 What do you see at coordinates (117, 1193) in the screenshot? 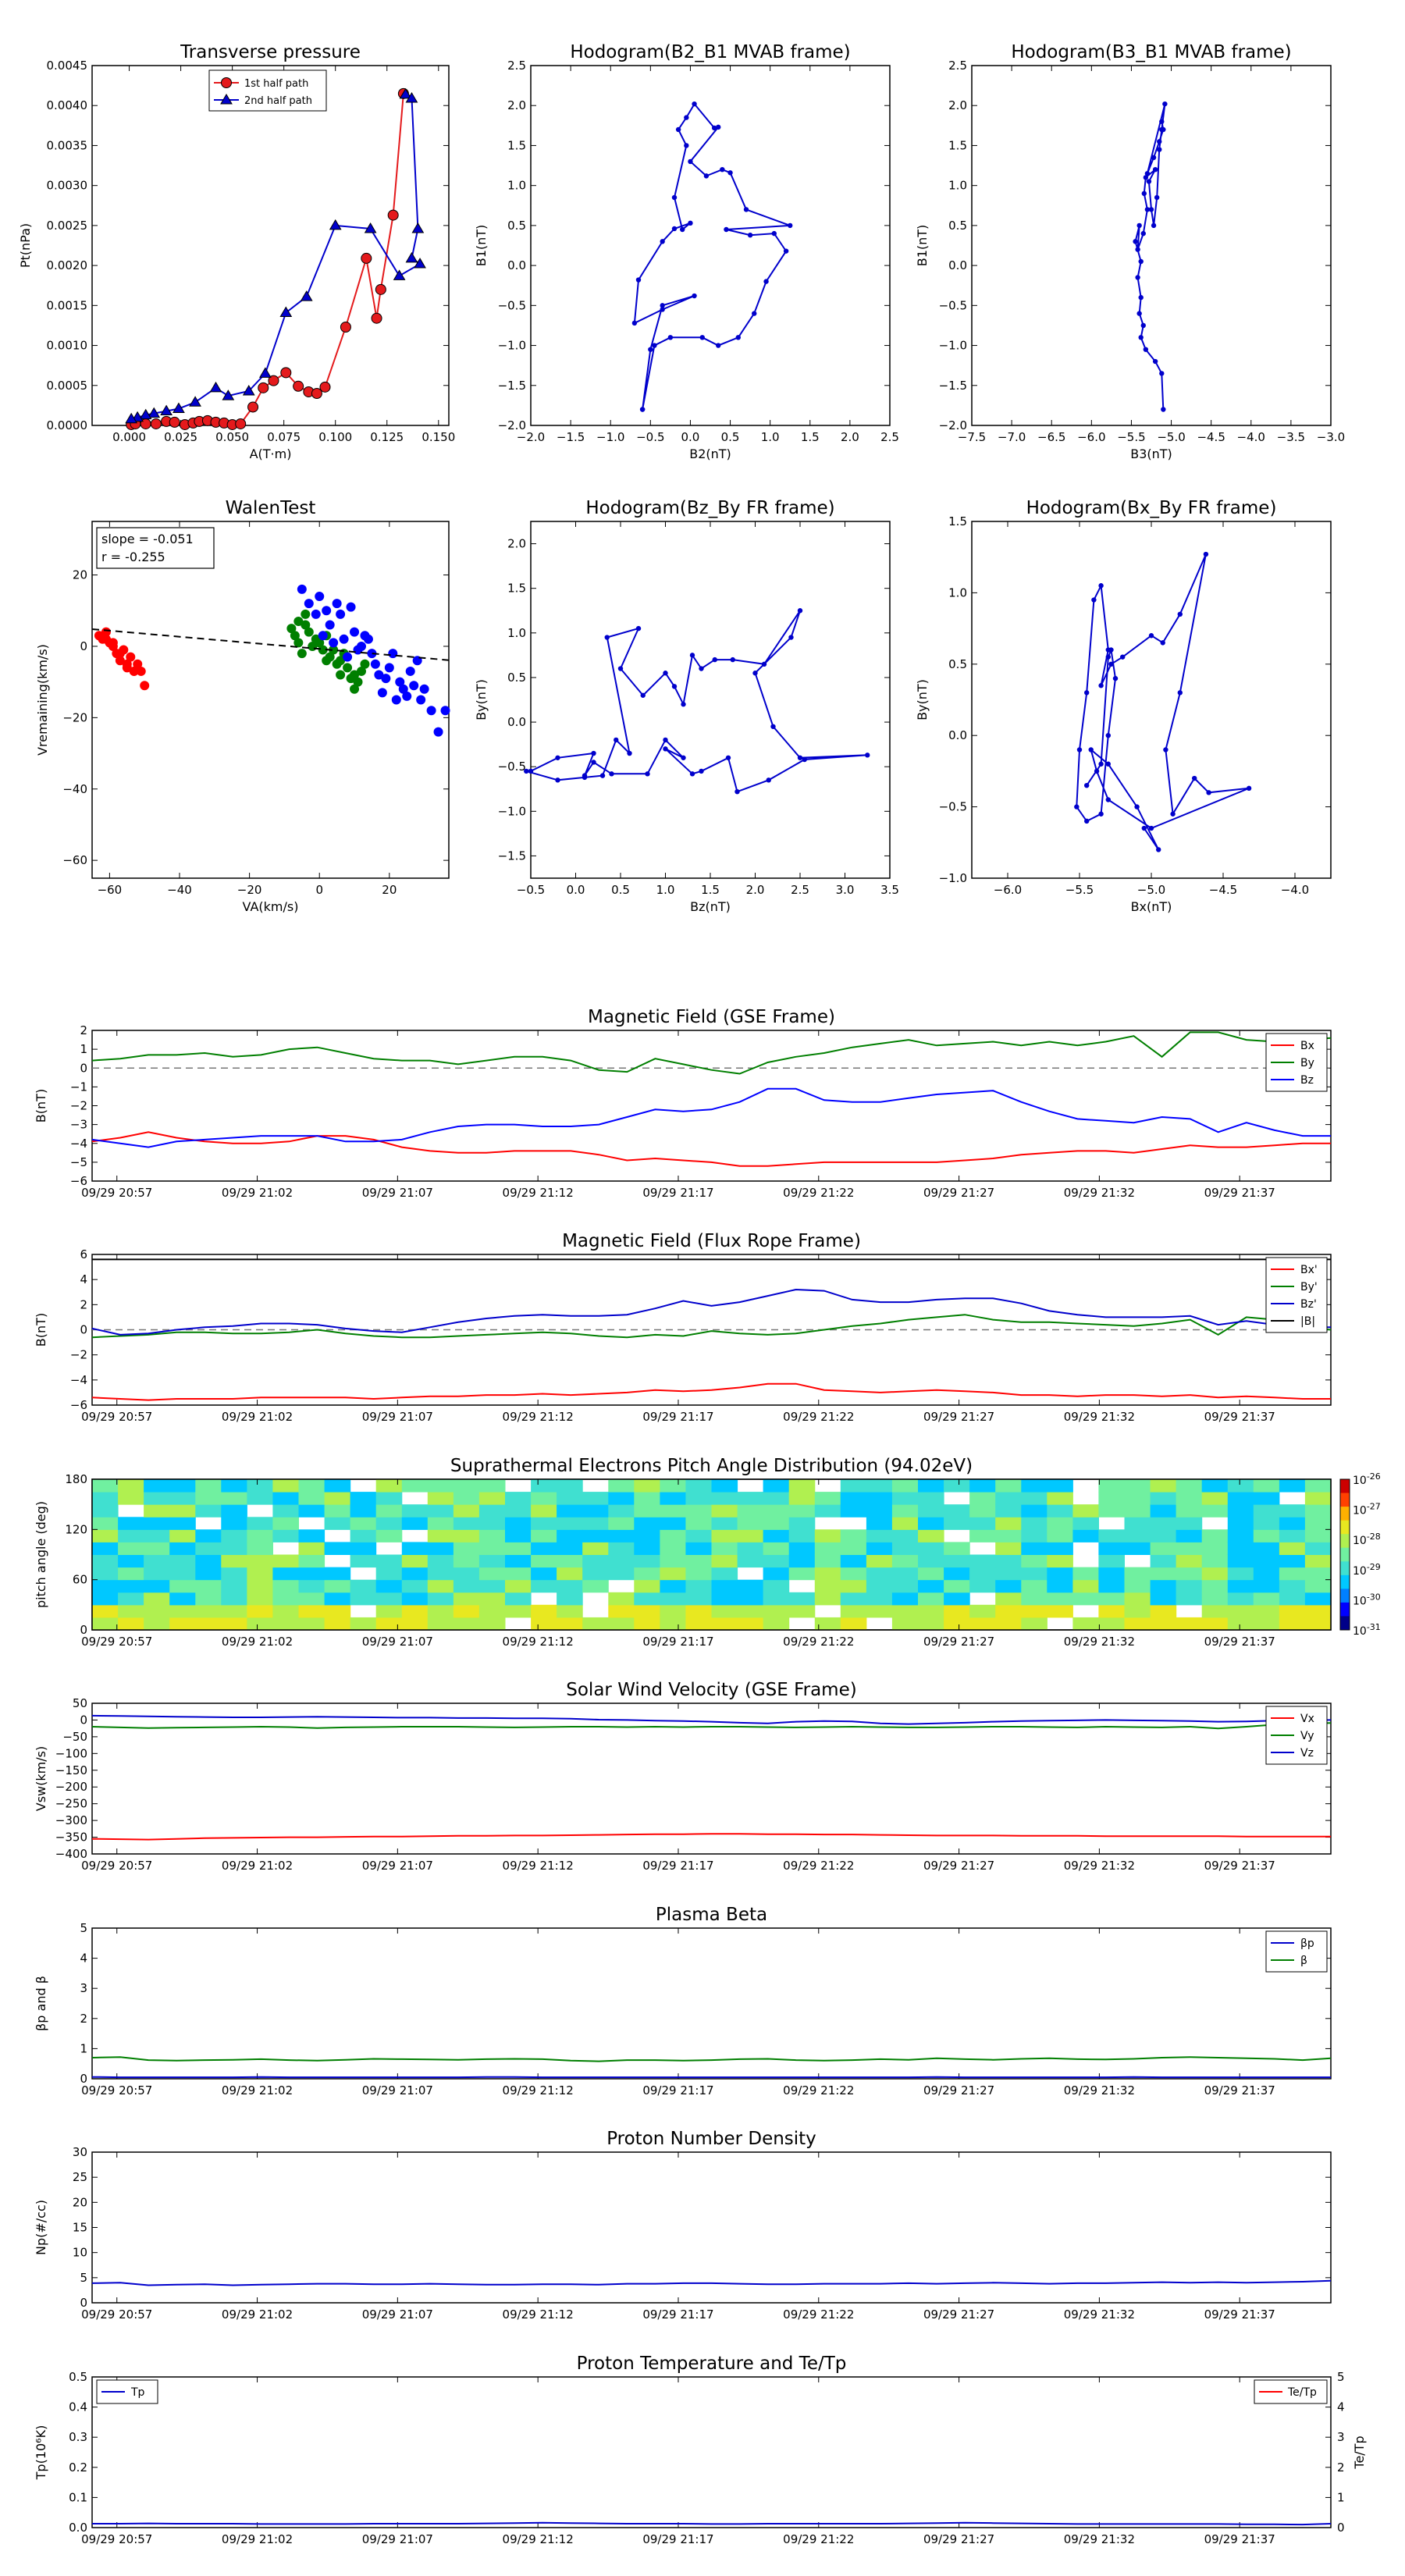
I see `time-tick-label: 09/29 20:57` at bounding box center [117, 1193].